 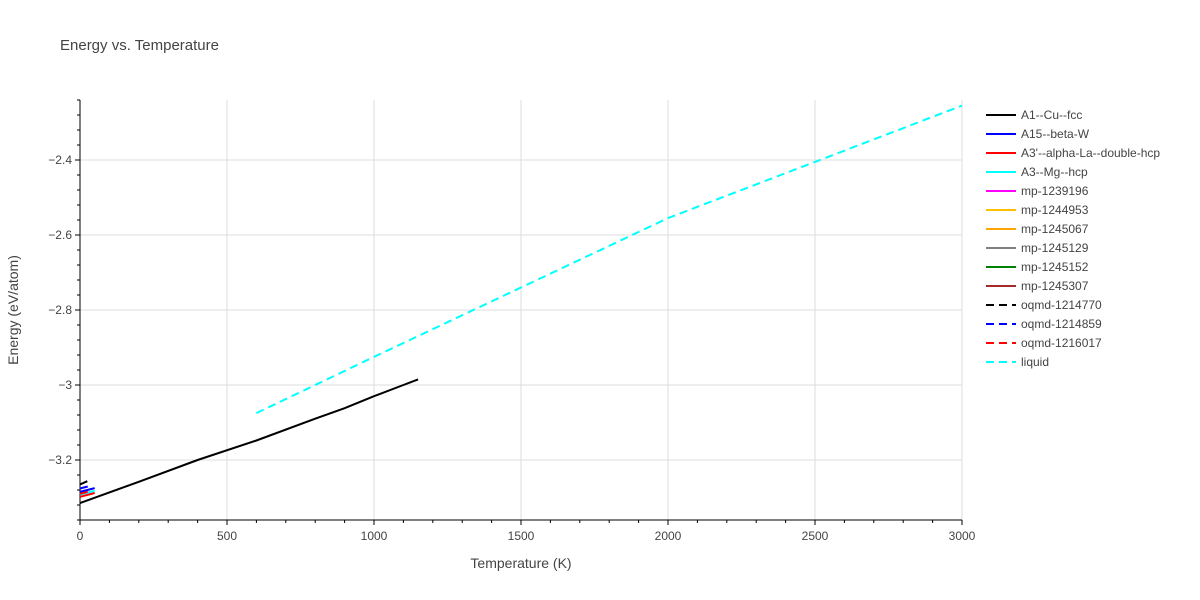 I want to click on legend-label: liquid, so click(x=1035, y=362).